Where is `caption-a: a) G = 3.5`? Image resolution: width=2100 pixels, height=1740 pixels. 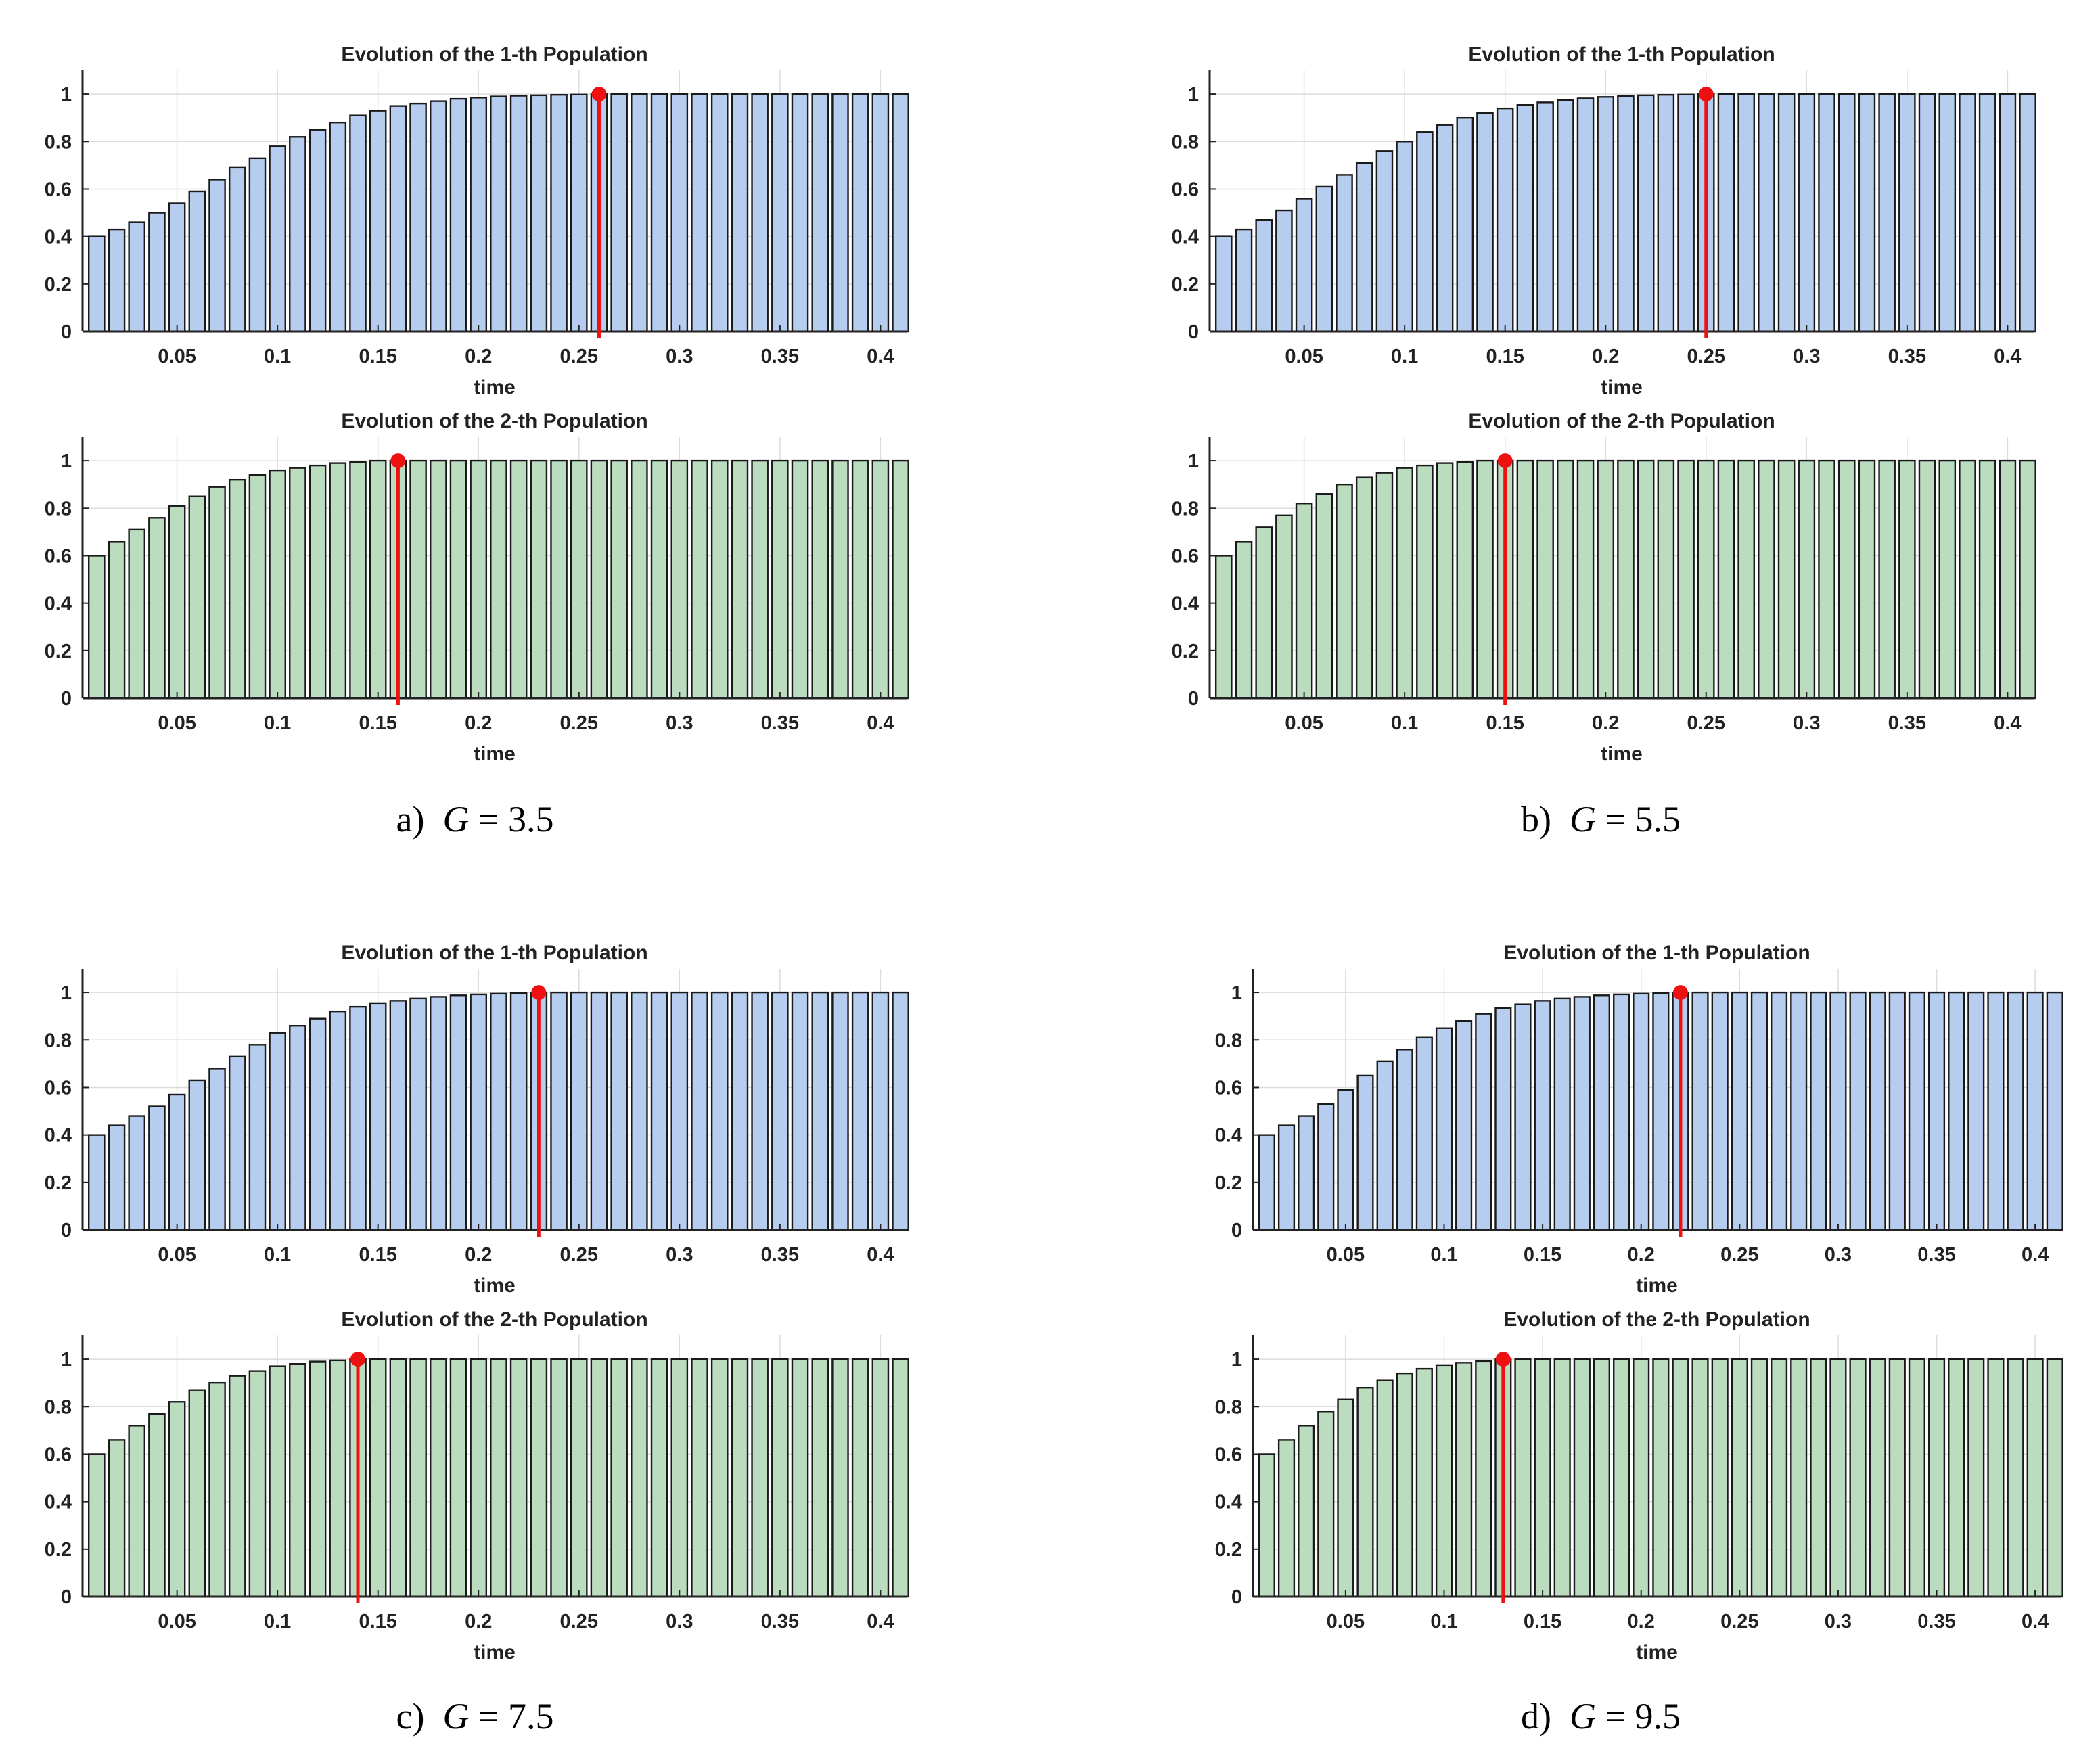 caption-a: a) G = 3.5 is located at coordinates (475, 819).